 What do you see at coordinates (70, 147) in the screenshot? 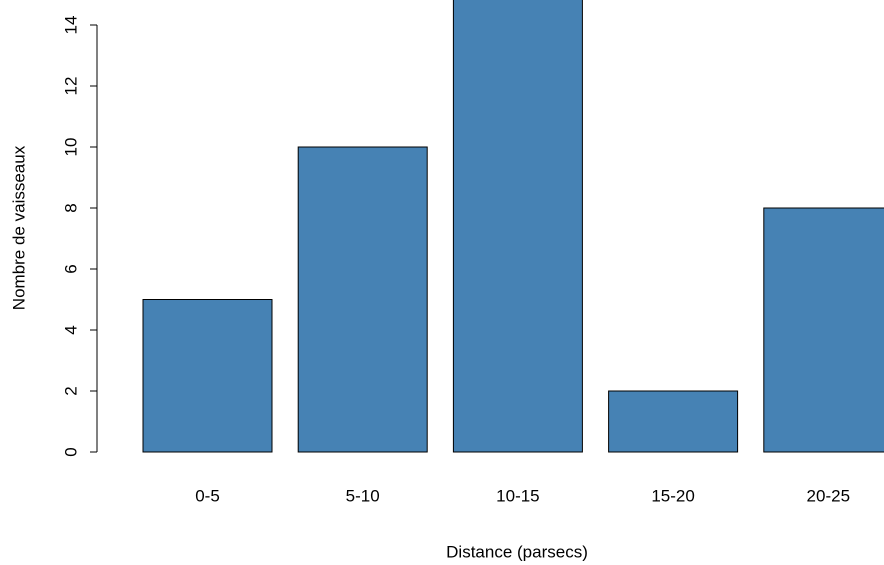
I see `y-tick-label: 10` at bounding box center [70, 147].